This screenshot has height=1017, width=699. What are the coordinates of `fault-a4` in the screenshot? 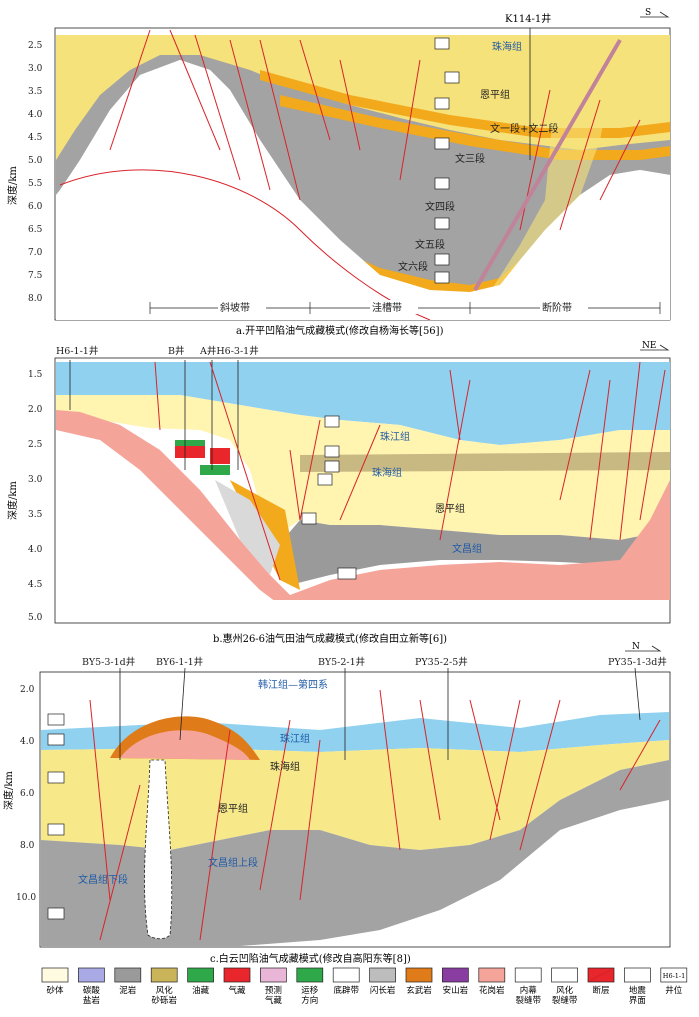 It's located at (250, 115).